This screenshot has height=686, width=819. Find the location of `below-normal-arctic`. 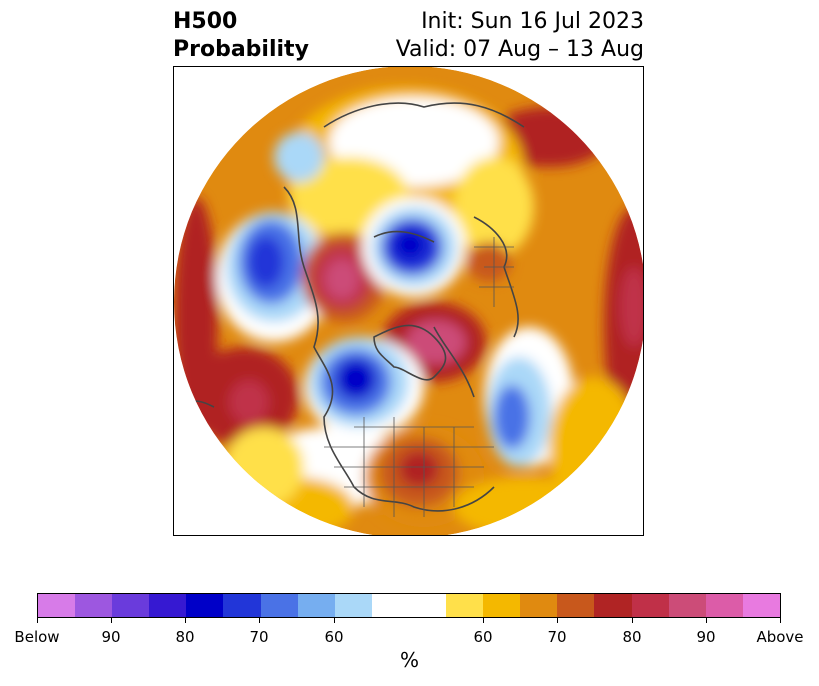

below-normal-arctic is located at coordinates (410, 245).